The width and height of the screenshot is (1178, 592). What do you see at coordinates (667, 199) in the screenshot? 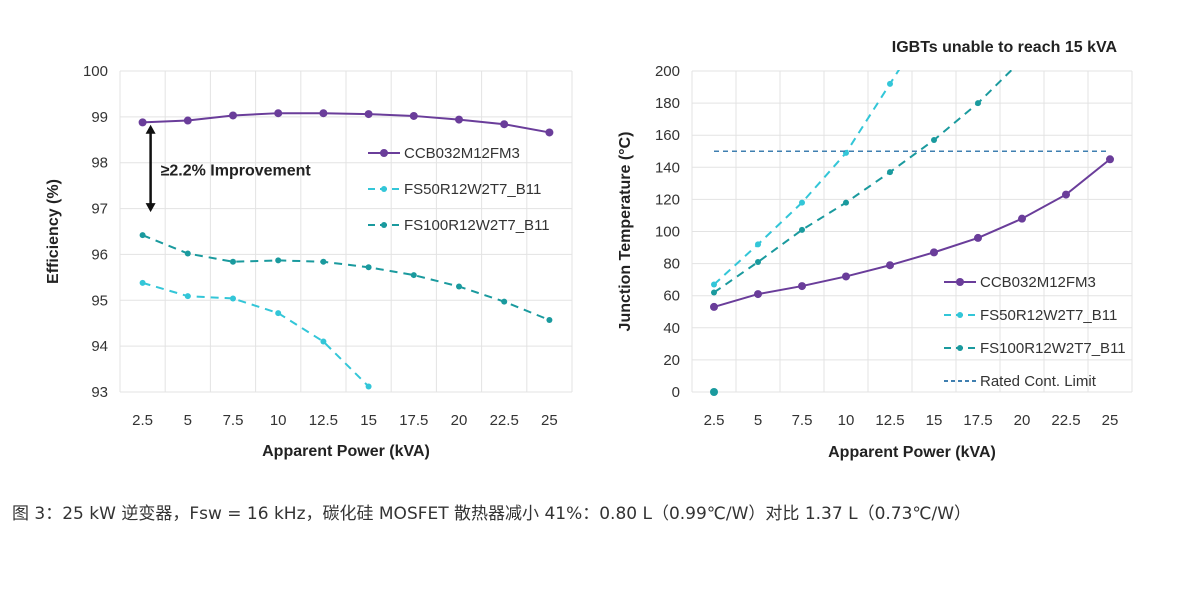
I see `y-tick-label: 120` at bounding box center [667, 199].